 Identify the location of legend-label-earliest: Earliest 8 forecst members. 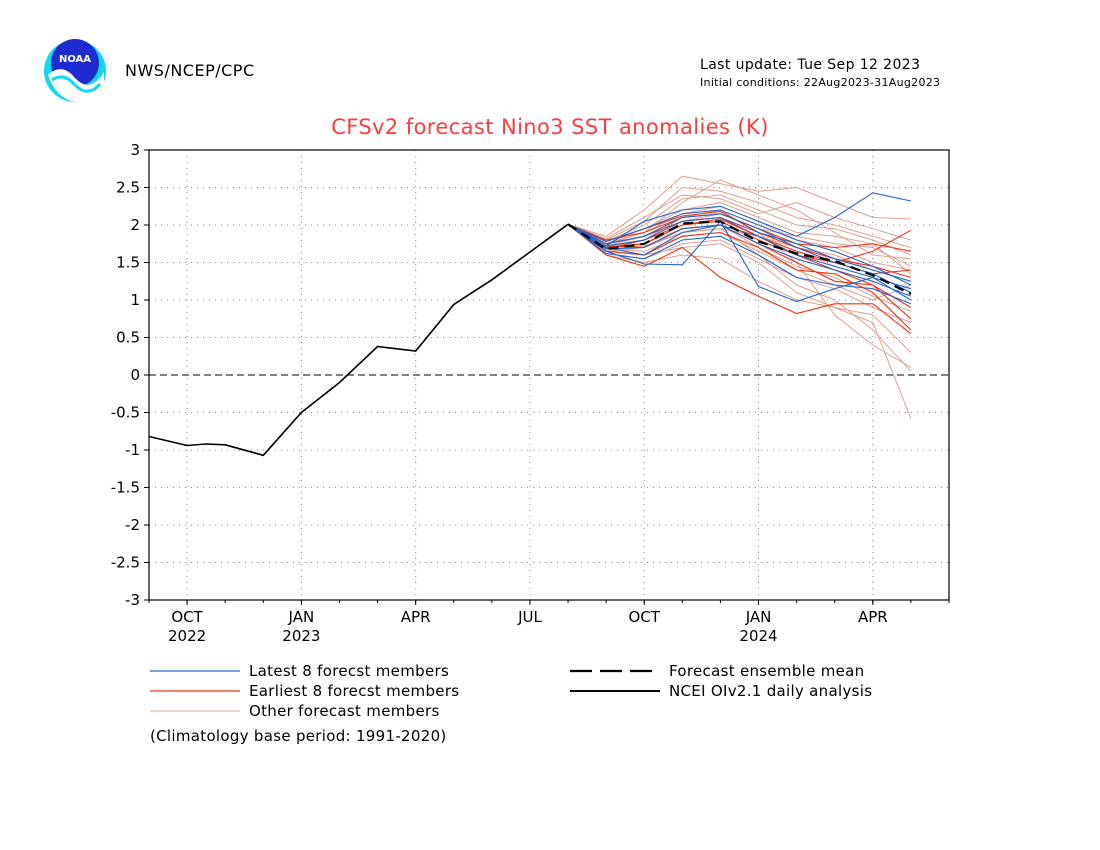
(354, 691).